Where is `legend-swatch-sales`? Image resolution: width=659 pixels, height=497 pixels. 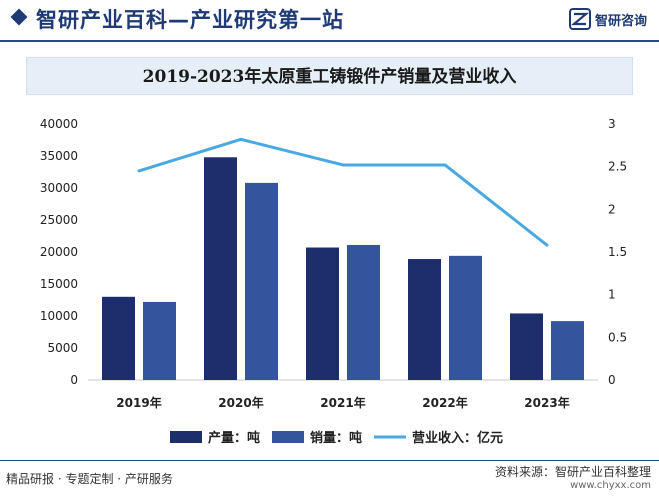
legend-swatch-sales is located at coordinates (288, 437).